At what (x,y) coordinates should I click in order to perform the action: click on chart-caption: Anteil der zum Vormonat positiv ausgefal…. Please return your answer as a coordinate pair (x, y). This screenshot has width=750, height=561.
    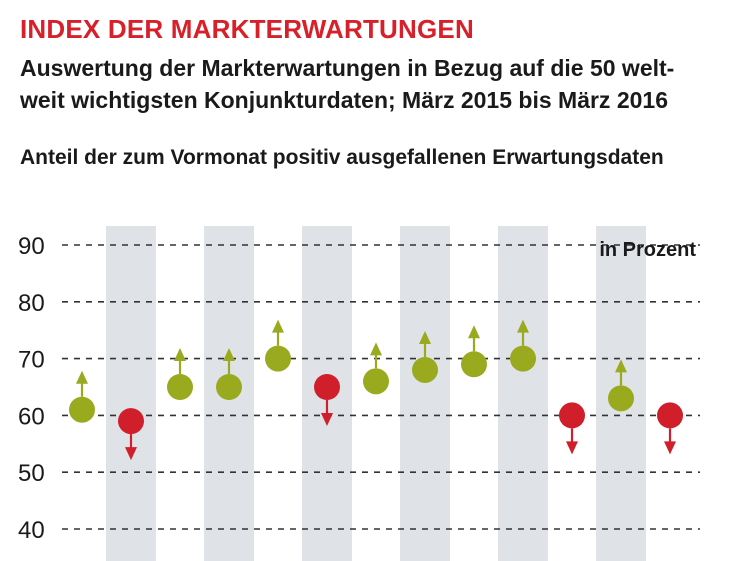
    Looking at the image, I should click on (342, 157).